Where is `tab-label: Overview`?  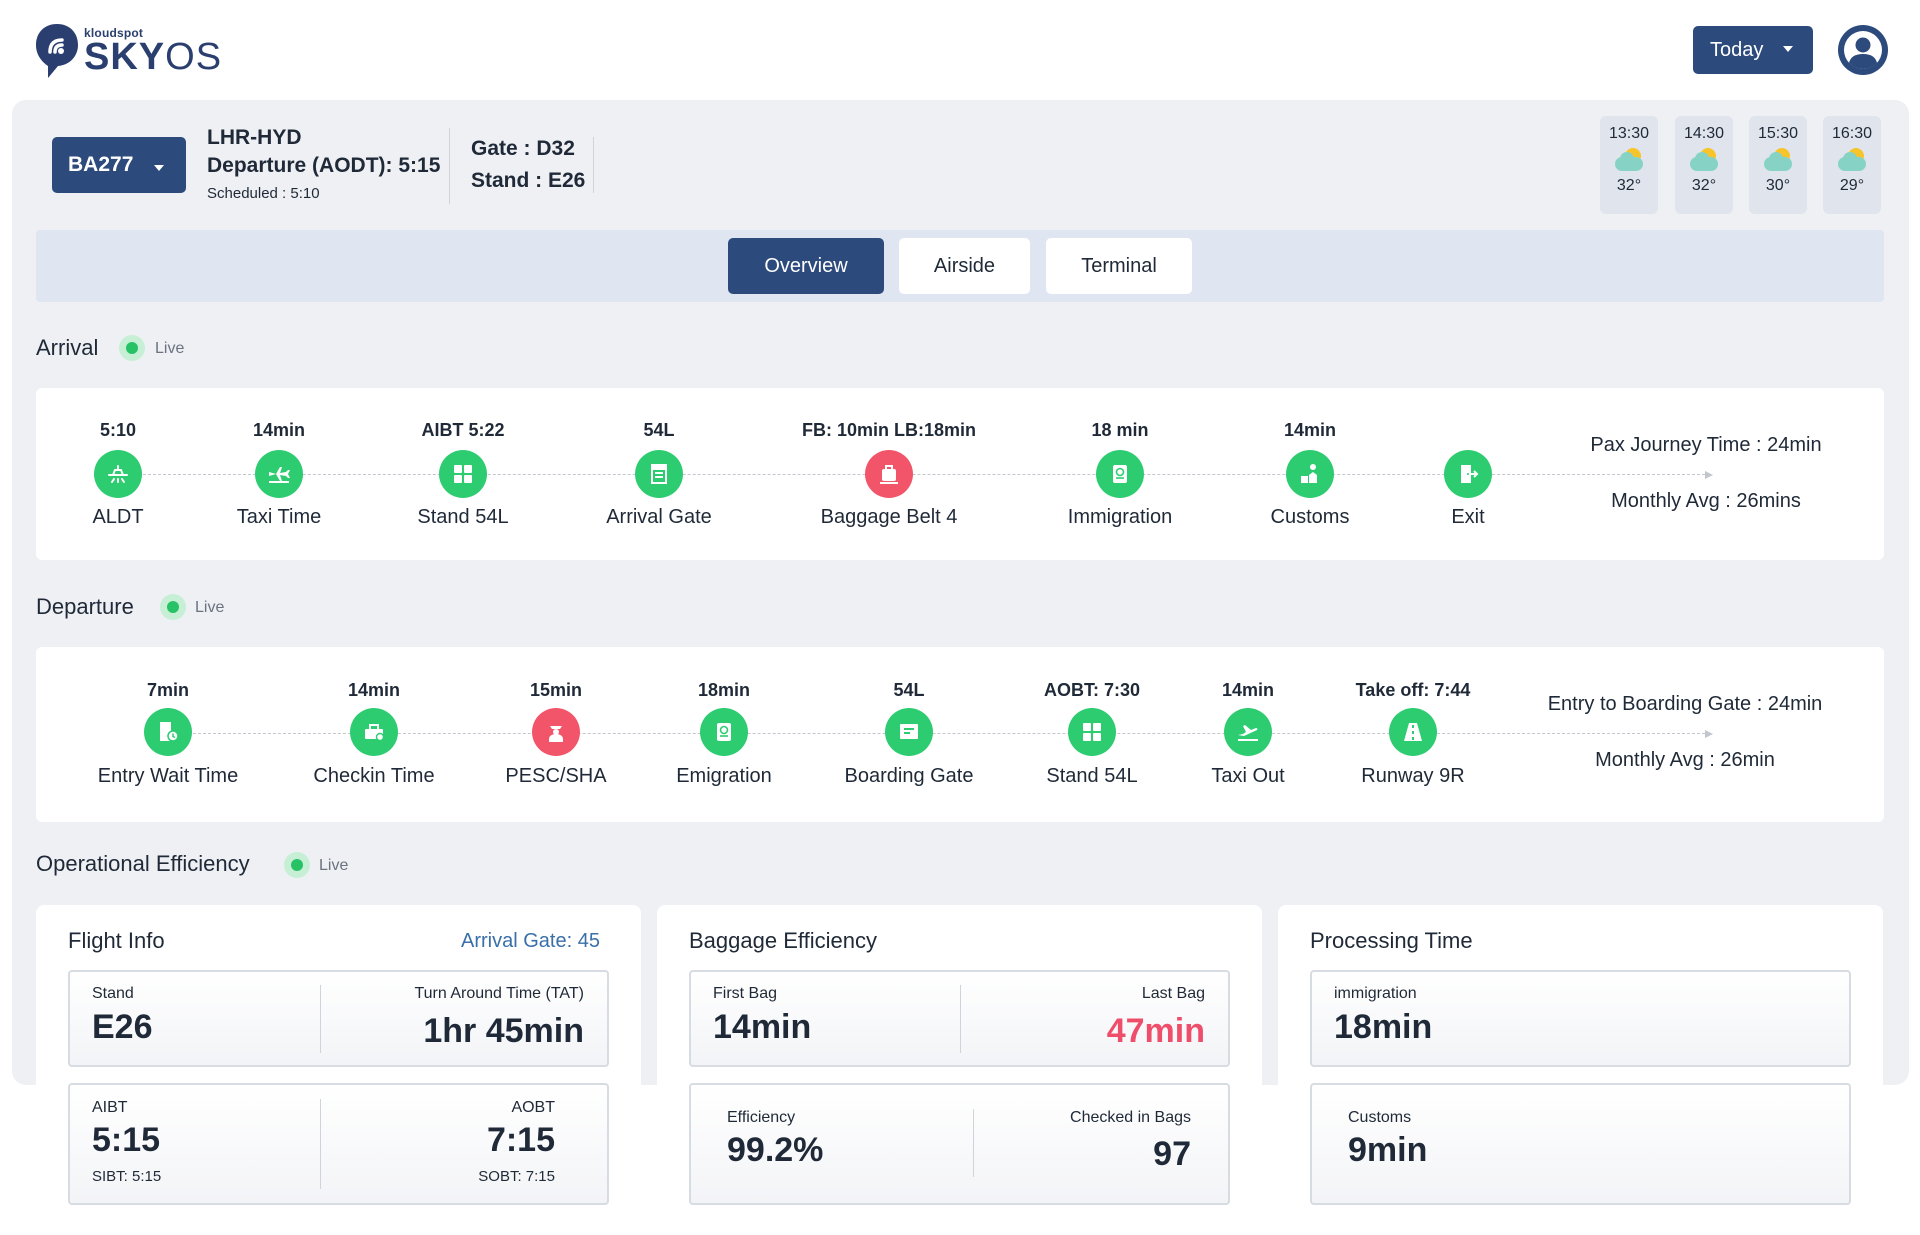
tab-label: Overview is located at coordinates (806, 265).